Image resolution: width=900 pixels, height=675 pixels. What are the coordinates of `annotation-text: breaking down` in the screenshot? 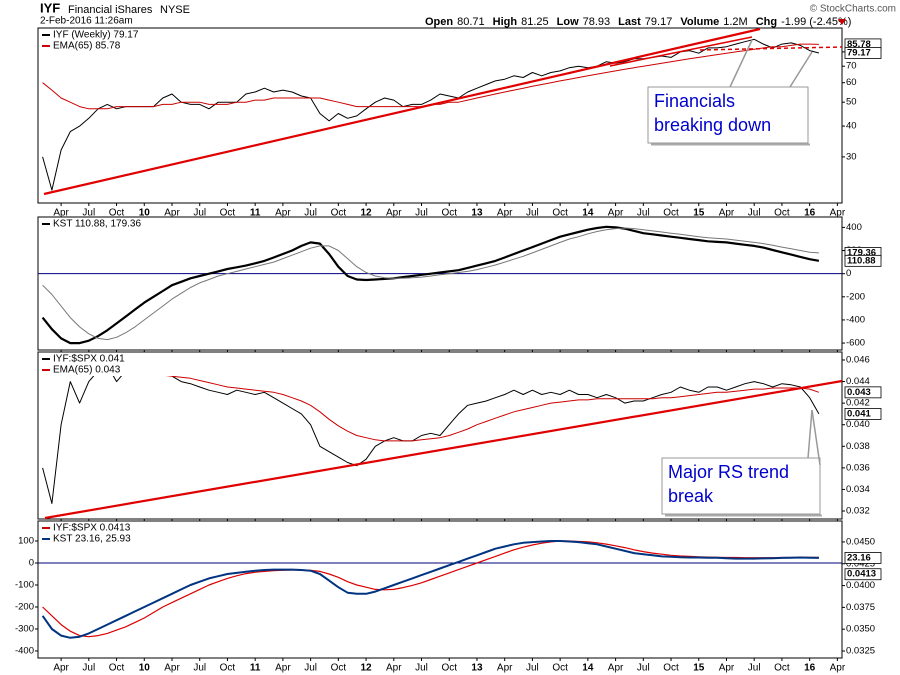 It's located at (712, 125).